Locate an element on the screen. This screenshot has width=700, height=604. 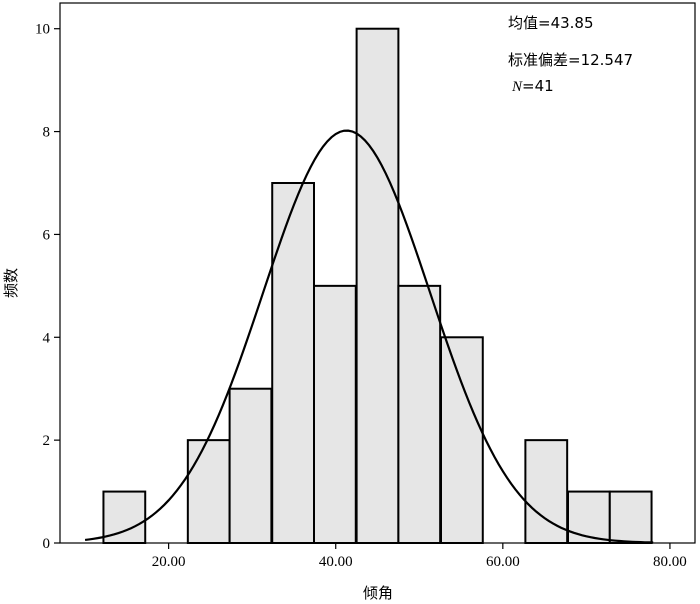
stats-box: 均值=43.85 标准偏差=12.547 N=41 is located at coordinates (570, 54).